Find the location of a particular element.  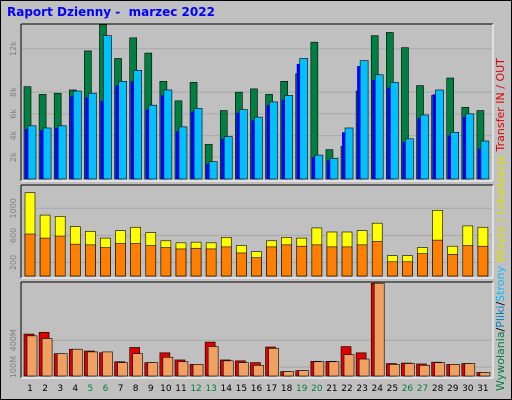

x-day-label-2: 2 is located at coordinates (45, 389).